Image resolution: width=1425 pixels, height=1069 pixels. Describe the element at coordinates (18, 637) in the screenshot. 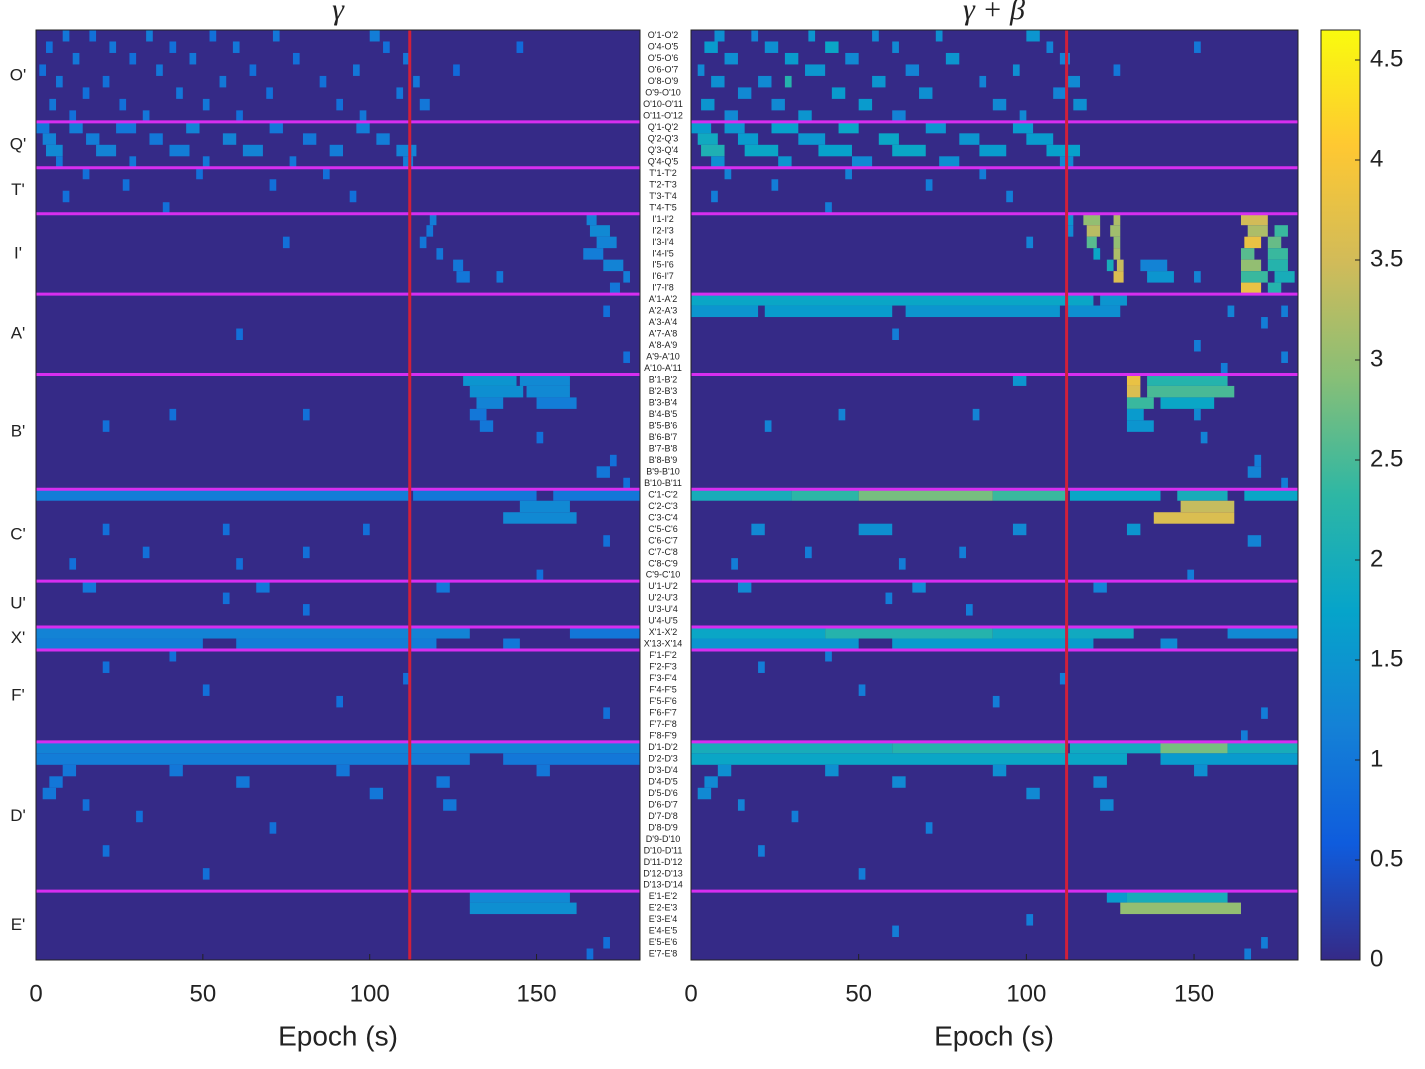

I see `group-label: X'` at that location.